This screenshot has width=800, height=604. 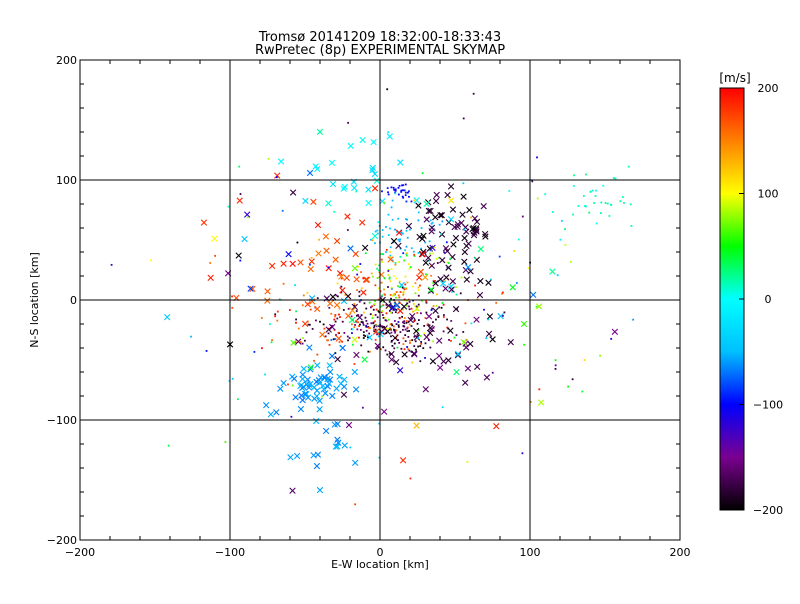 What do you see at coordinates (62, 420) in the screenshot?
I see `y-tick-label: −100` at bounding box center [62, 420].